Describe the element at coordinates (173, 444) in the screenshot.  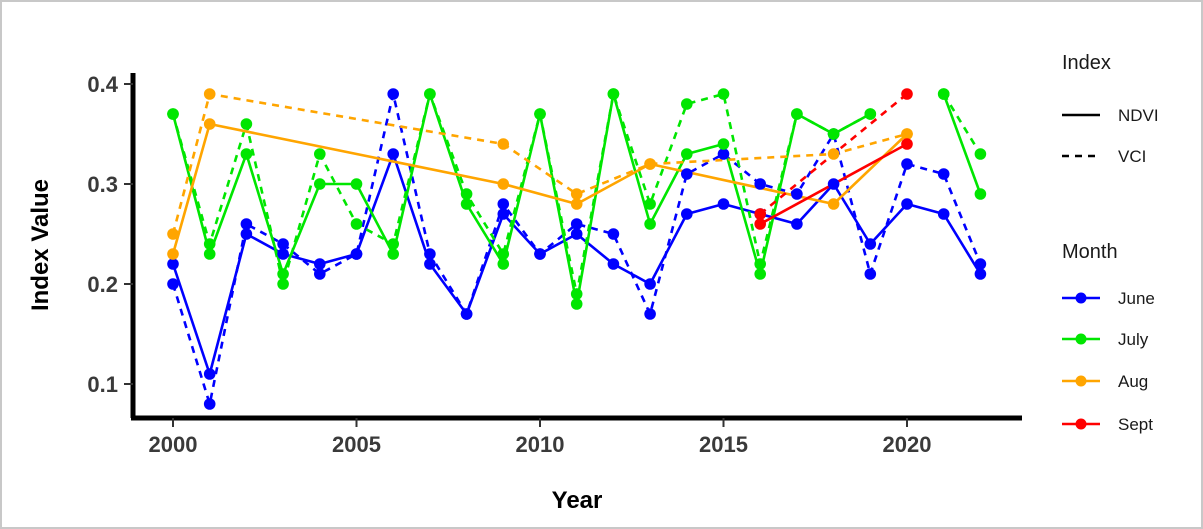
I see `x-tick-label-2000: 2000` at that location.